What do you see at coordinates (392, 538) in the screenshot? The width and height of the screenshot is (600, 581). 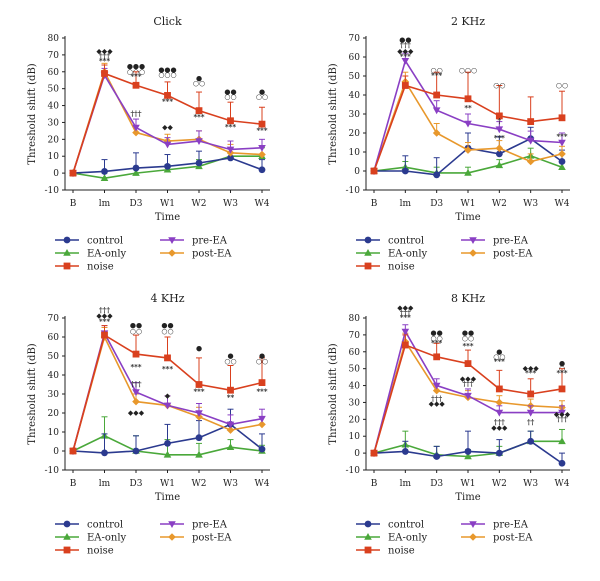 I see `legend-item-eaonly: EA-only` at bounding box center [392, 538].